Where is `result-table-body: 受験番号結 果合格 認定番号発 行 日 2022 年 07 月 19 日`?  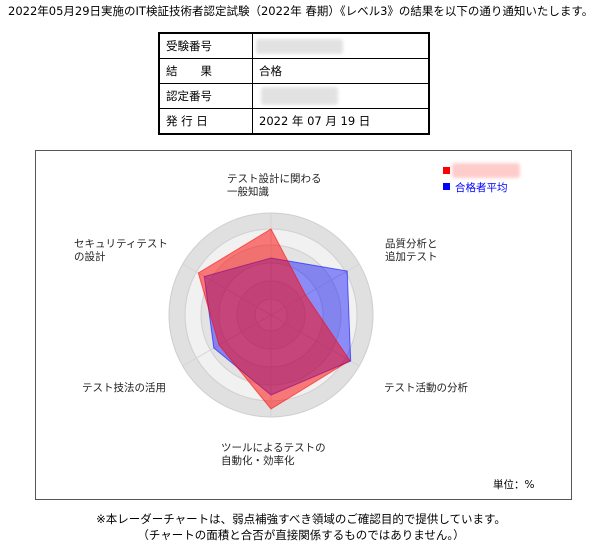 result-table-body: 受験番号結 果合格 認定番号発 行 日 2022 年 07 月 19 日 is located at coordinates (294, 83).